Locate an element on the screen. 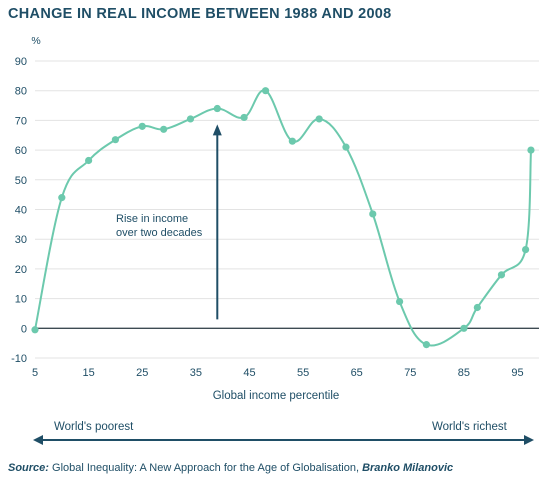  annotation-line-1: Rise in income is located at coordinates (152, 219).